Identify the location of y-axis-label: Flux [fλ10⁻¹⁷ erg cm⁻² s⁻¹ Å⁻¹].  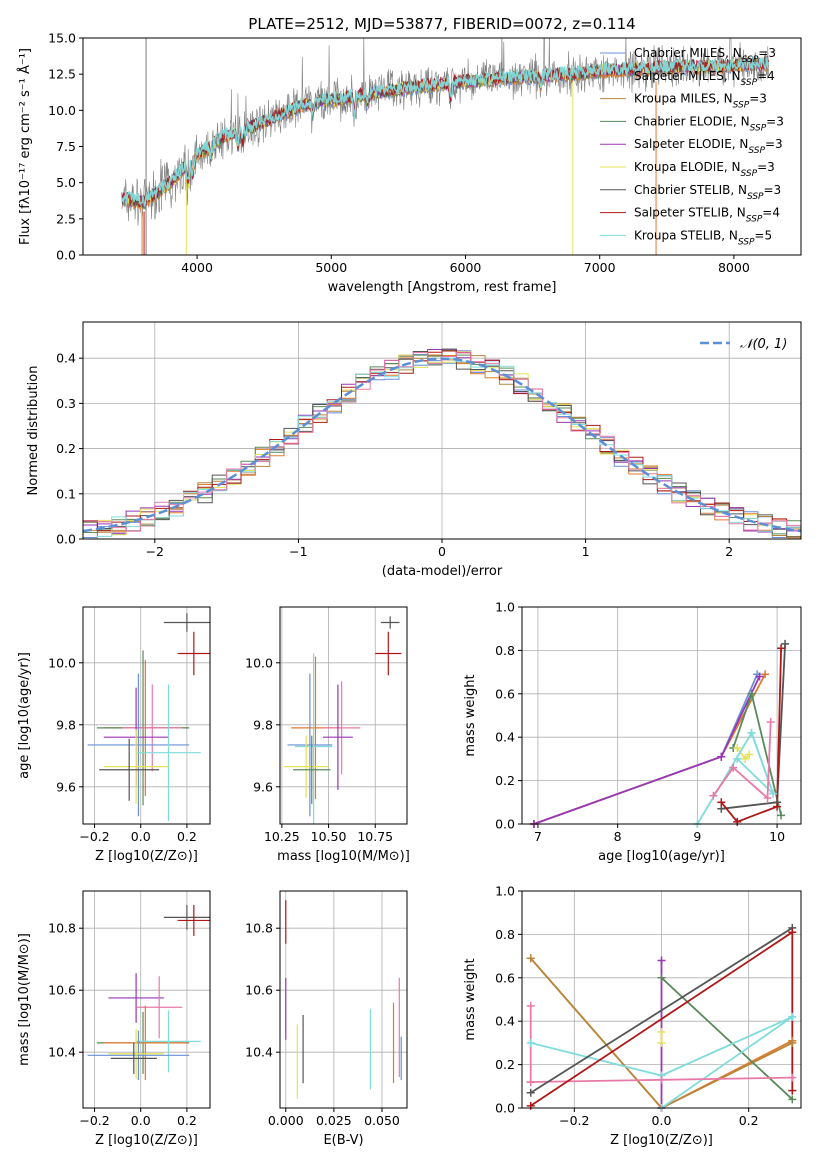
(25, 146).